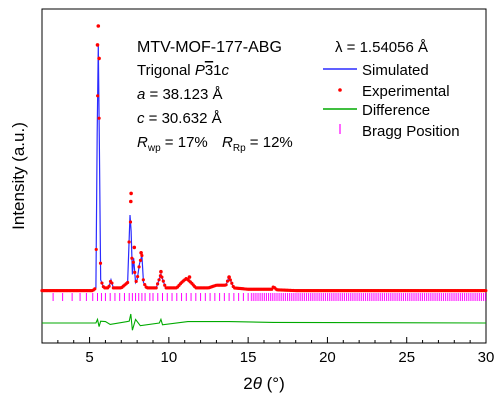 Image resolution: width=496 pixels, height=394 pixels. What do you see at coordinates (257, 144) in the screenshot?
I see `rp-label: RRp = 12%` at bounding box center [257, 144].